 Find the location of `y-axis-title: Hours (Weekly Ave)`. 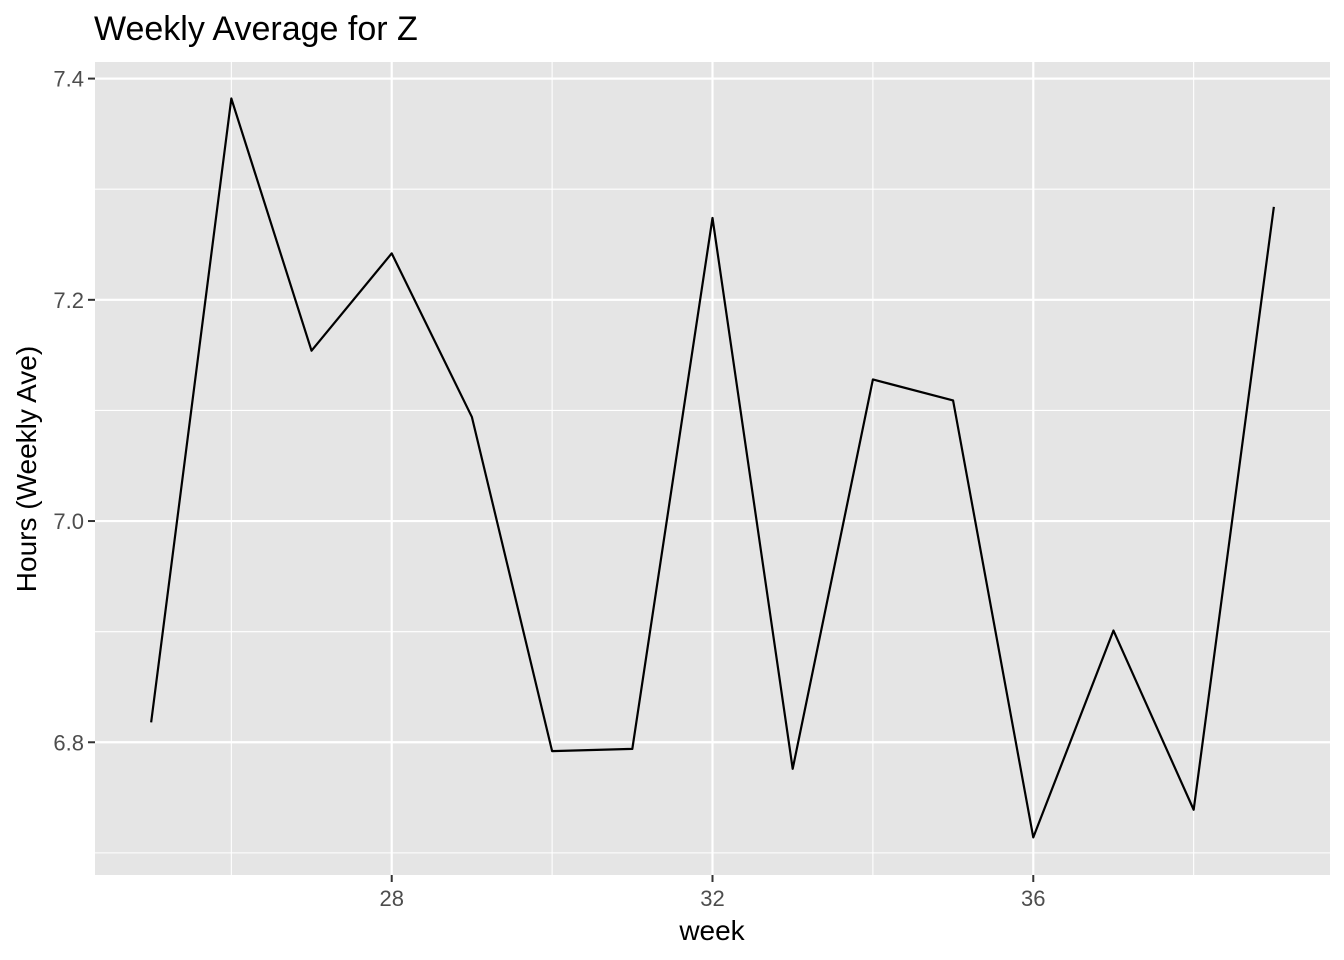

y-axis-title: Hours (Weekly Ave) is located at coordinates (26, 469).